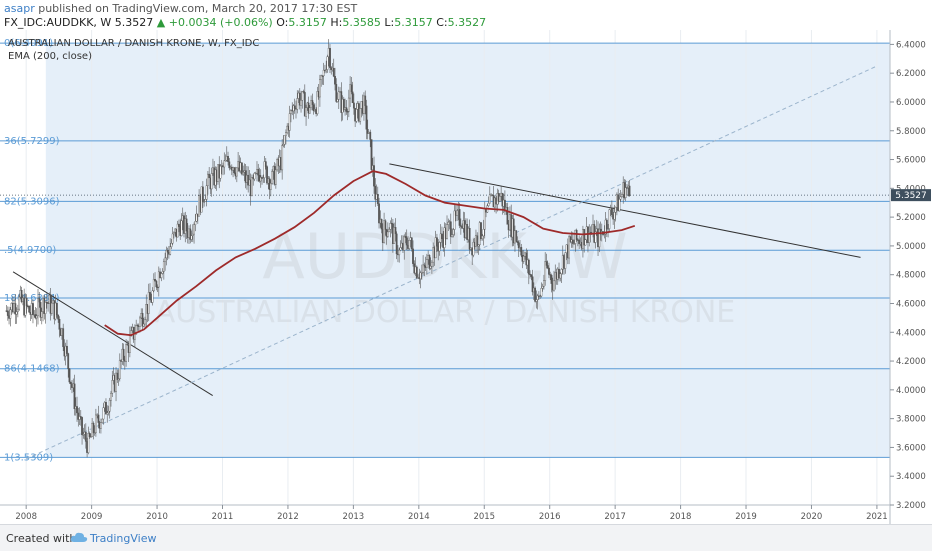  Describe the element at coordinates (681, 517) in the screenshot. I see `x-tick-label: 2018` at that location.